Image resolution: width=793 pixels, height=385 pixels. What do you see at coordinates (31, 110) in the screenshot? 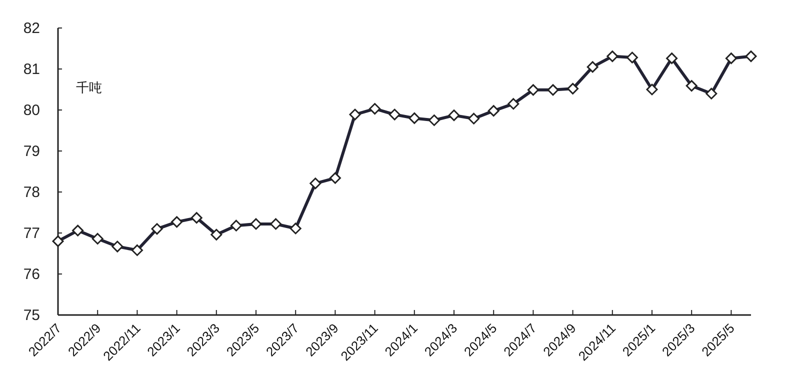
I see `y-tick-label: 80` at bounding box center [31, 110].